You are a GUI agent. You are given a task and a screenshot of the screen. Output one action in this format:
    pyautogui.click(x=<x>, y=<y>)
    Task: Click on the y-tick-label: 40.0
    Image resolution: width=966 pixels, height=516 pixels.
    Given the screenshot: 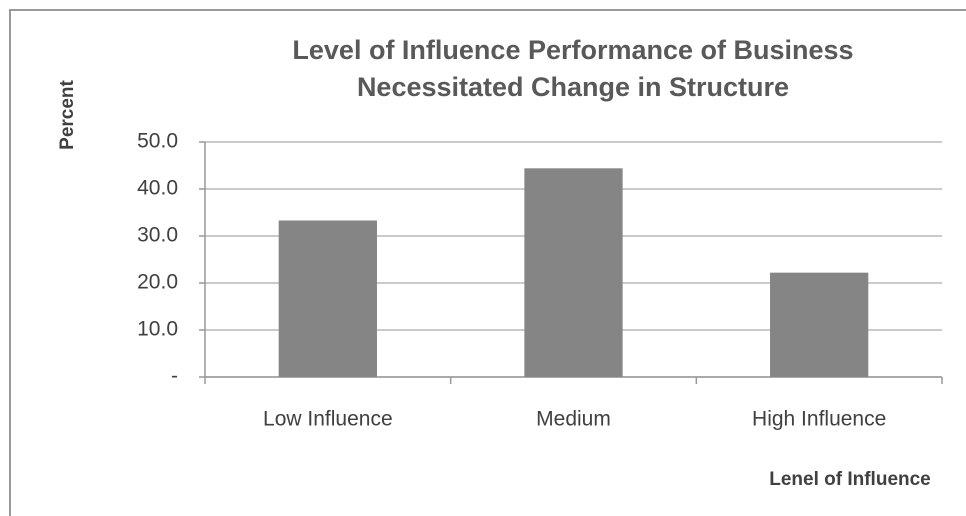 What is the action you would take?
    pyautogui.click(x=157, y=188)
    